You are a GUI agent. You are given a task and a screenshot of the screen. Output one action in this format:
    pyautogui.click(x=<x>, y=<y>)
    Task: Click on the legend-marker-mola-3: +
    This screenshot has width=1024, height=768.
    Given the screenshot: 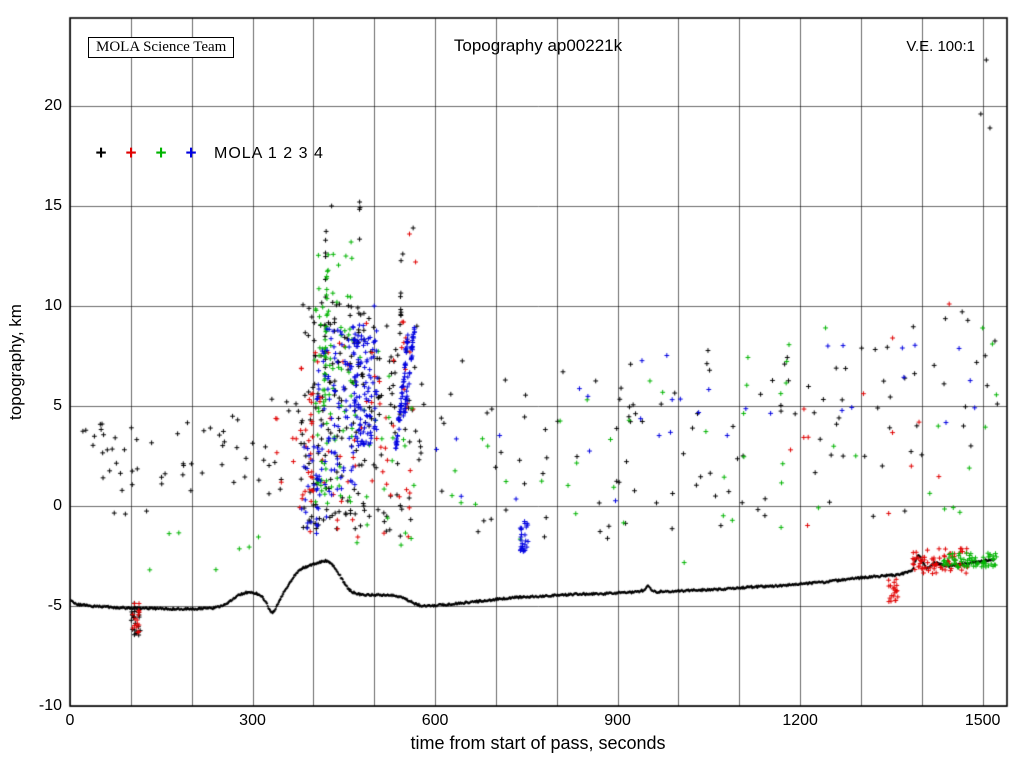 What is the action you would take?
    pyautogui.click(x=161, y=153)
    